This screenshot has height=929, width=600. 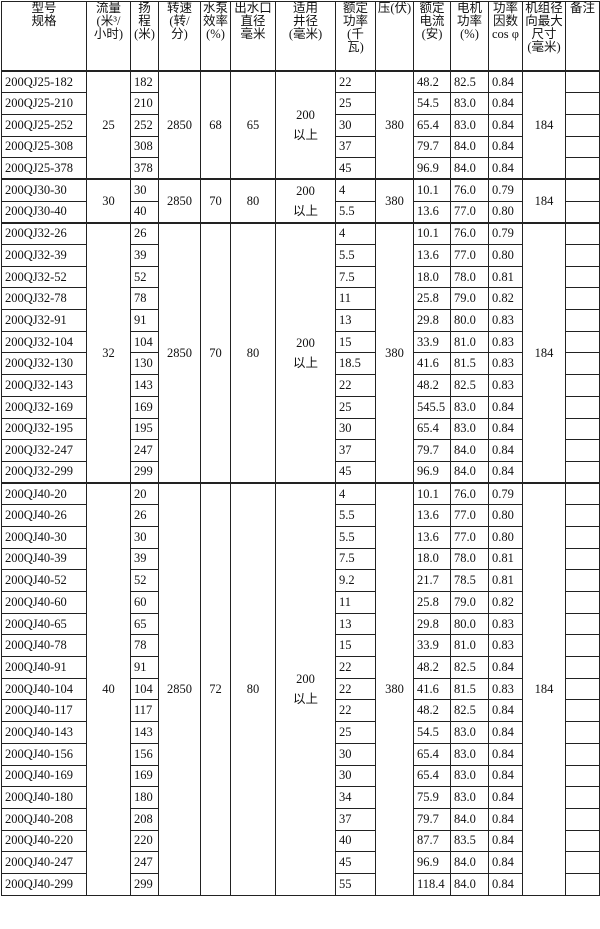 What do you see at coordinates (144, 21) in the screenshot?
I see `header-line: 程` at bounding box center [144, 21].